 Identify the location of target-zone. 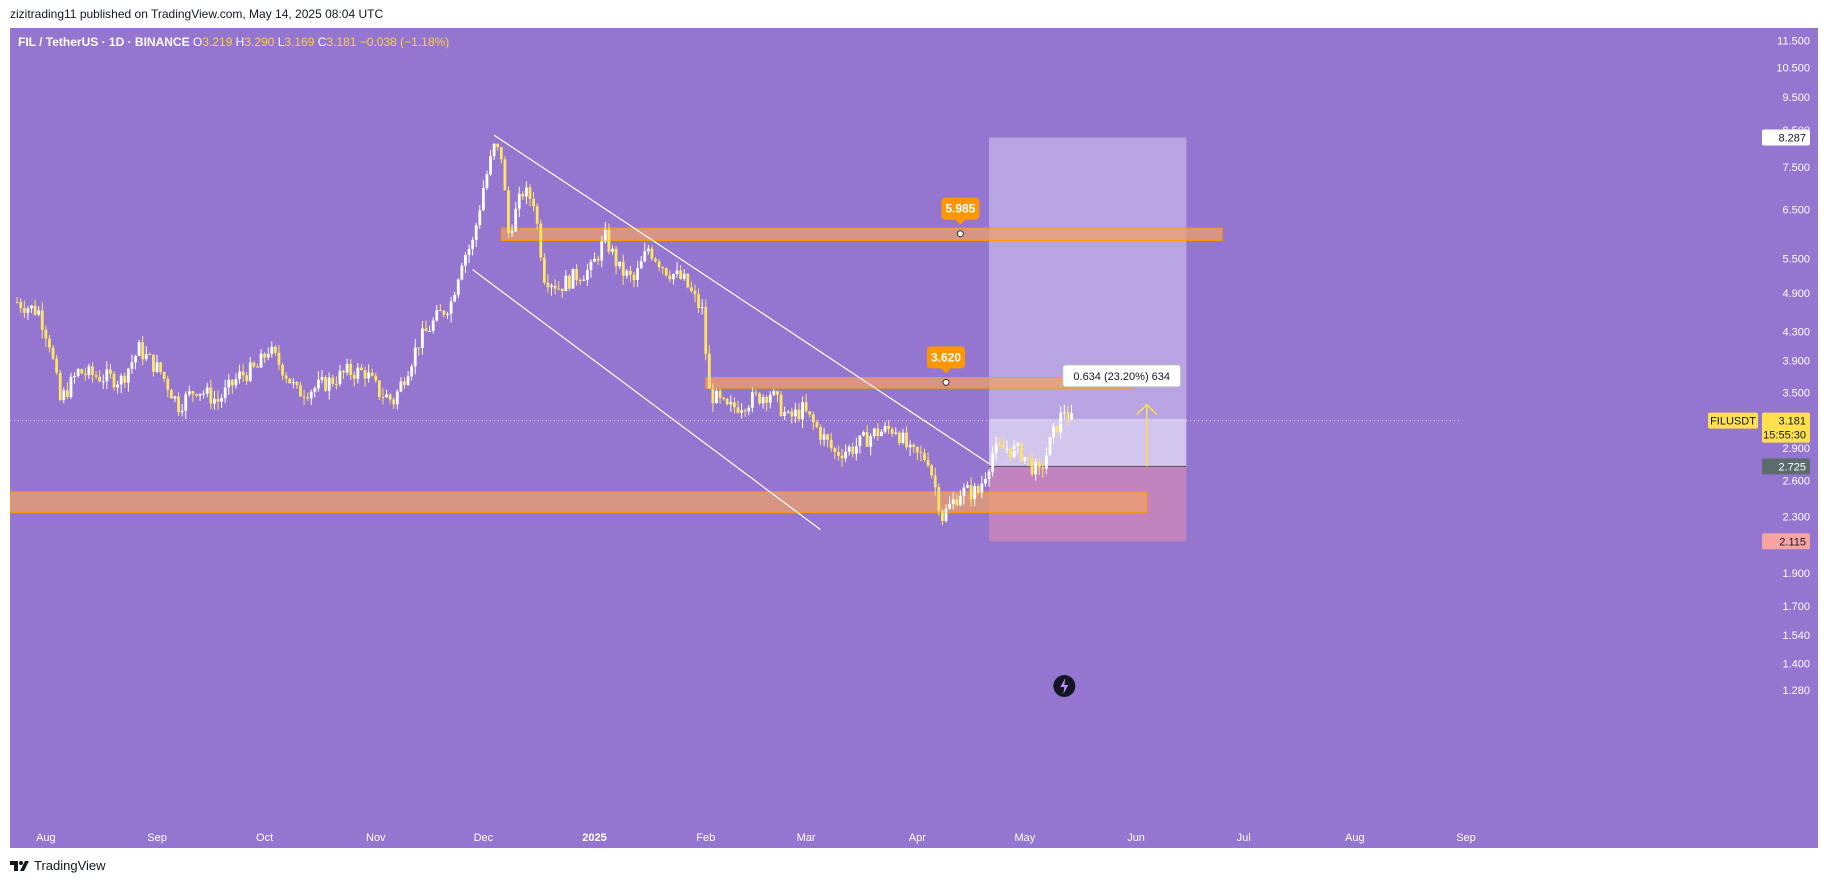
(1088, 302).